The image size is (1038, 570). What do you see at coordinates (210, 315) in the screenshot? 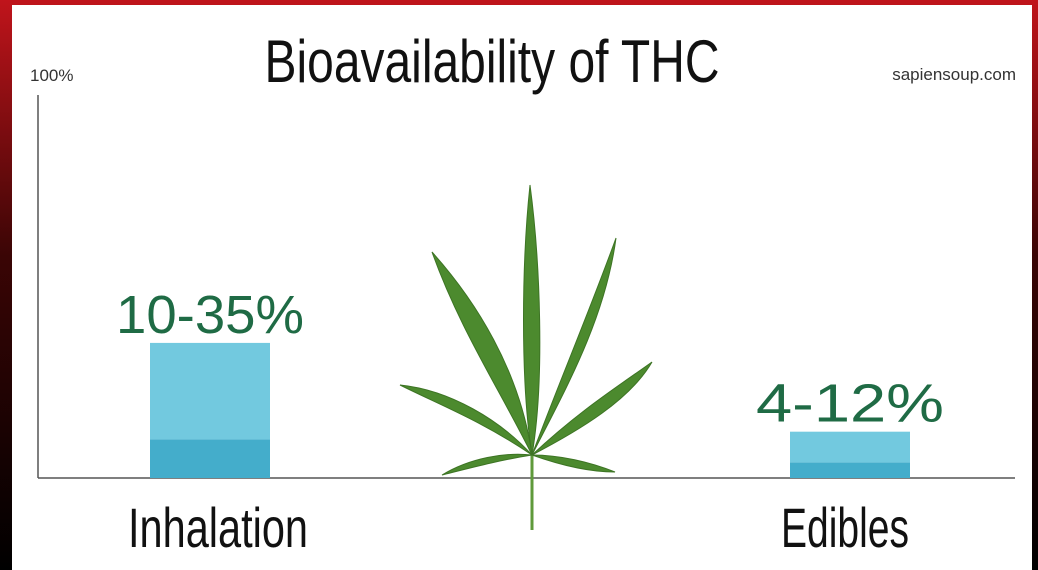
I see `value-label: 10-35%` at bounding box center [210, 315].